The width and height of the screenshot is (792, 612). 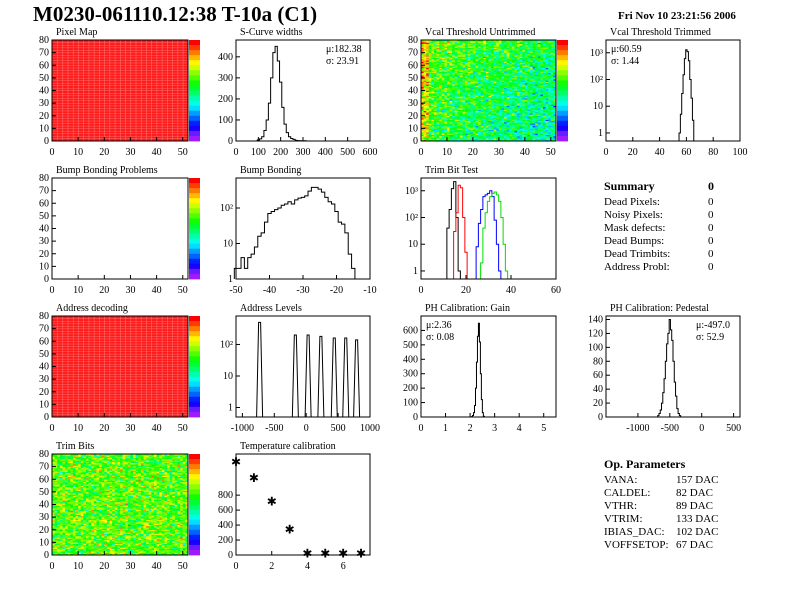 What do you see at coordinates (120, 505) in the screenshot?
I see `heatmap-cells` at bounding box center [120, 505].